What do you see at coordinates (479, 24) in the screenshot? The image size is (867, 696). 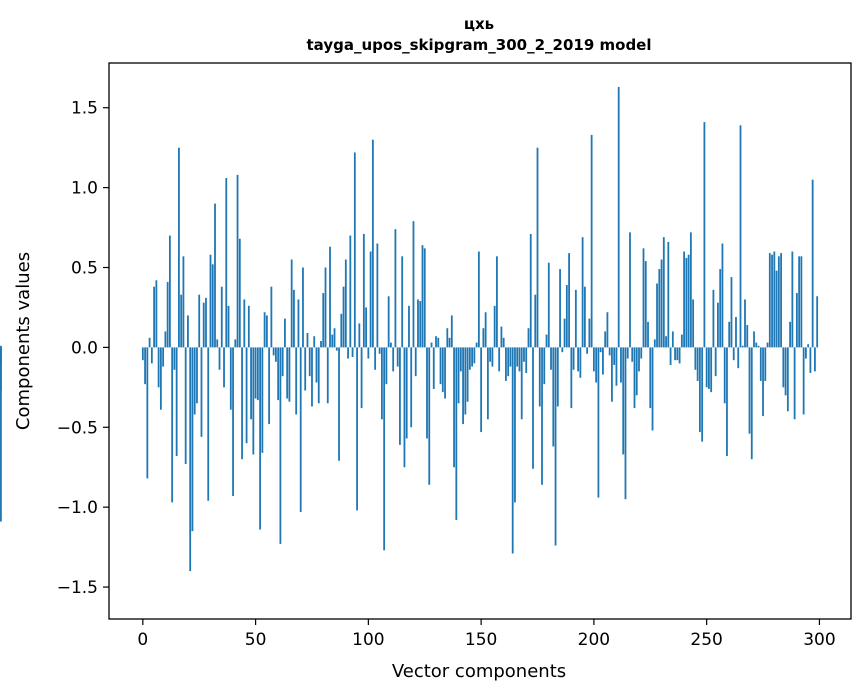 I see `chart-title: цхь` at bounding box center [479, 24].